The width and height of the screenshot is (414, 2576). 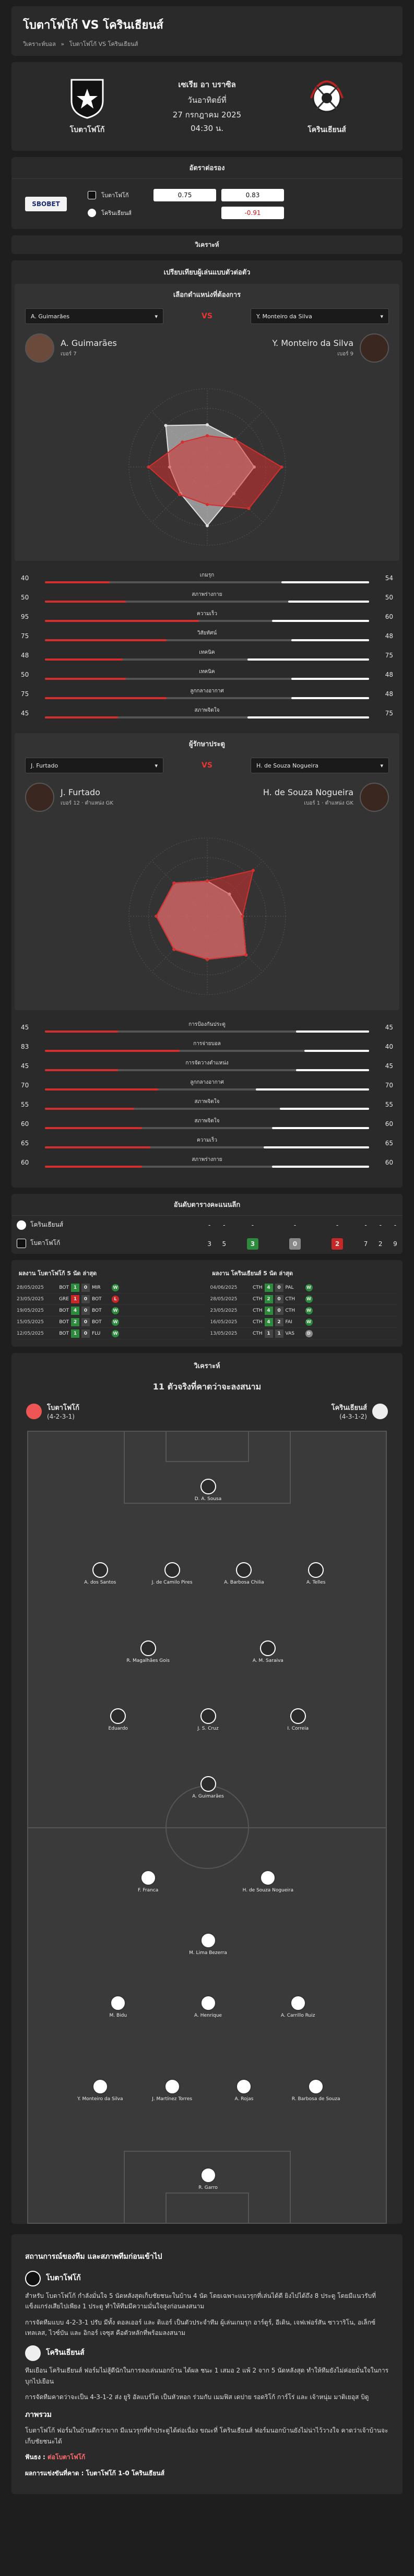 What do you see at coordinates (208, 1719) in the screenshot?
I see `player-marker: J. S. Cruz` at bounding box center [208, 1719].